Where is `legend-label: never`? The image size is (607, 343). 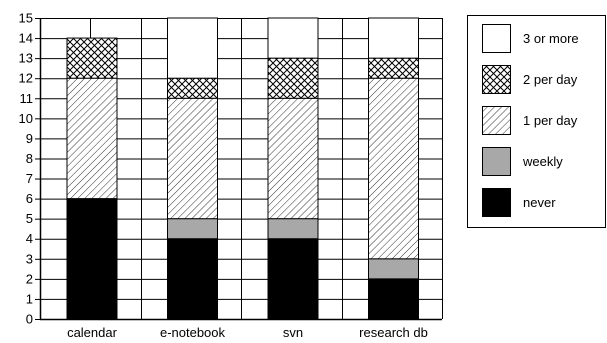
legend-label: never is located at coordinates (539, 202).